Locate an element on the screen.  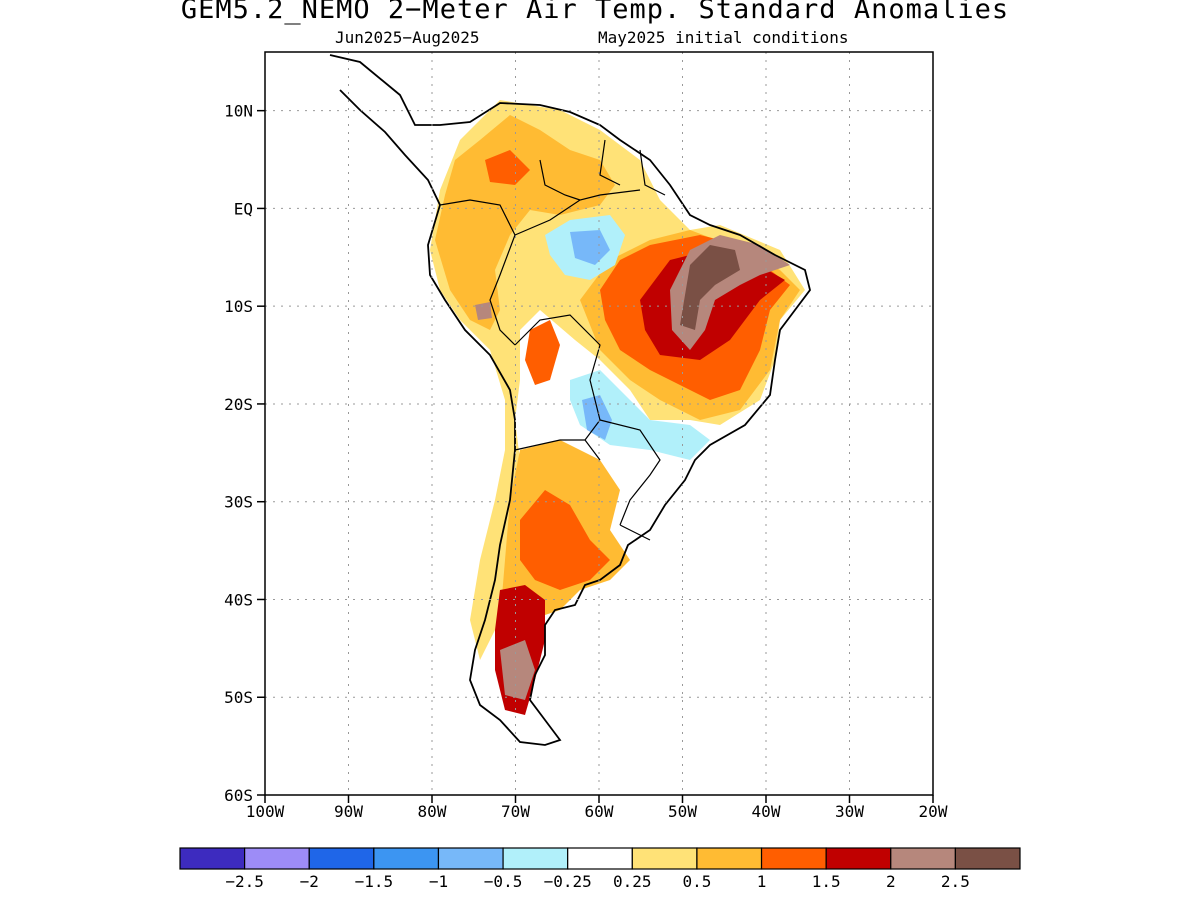
colorbar-label: −2.5 is located at coordinates (244, 881).